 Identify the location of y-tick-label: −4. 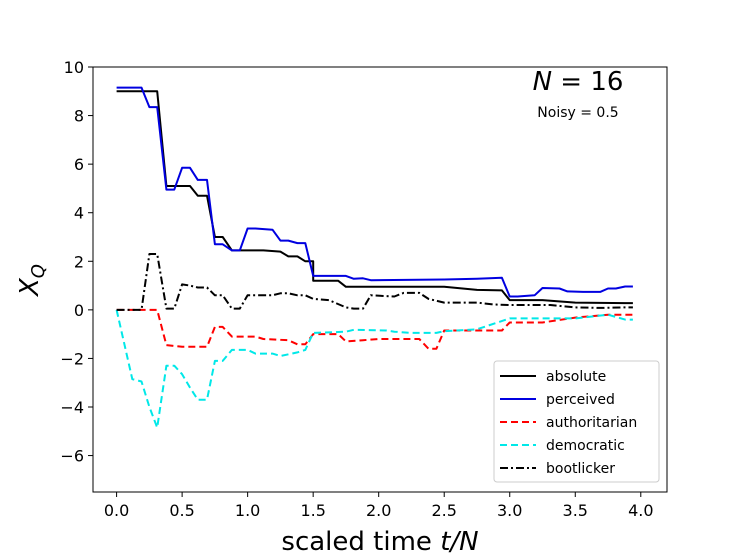
(72, 407).